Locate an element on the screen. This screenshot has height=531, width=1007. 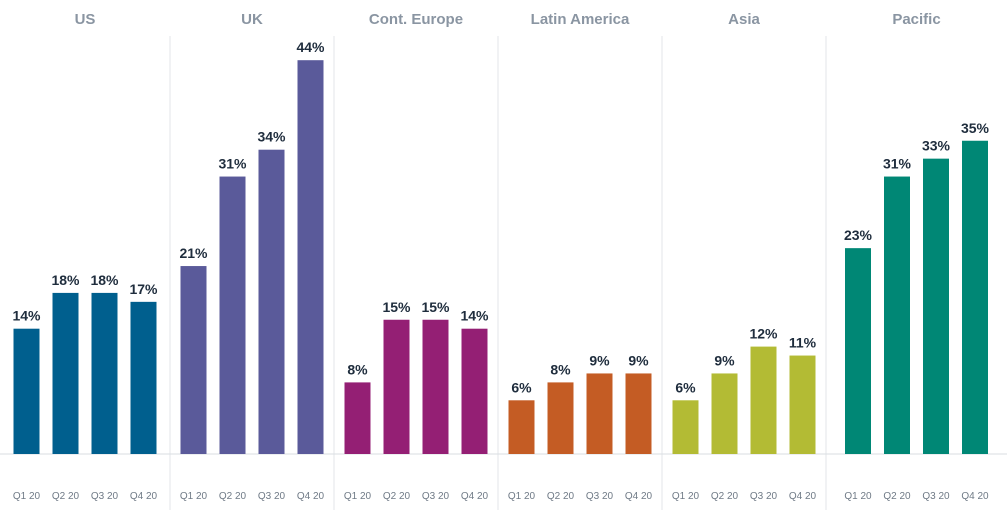
region-title: Latin America is located at coordinates (580, 19).